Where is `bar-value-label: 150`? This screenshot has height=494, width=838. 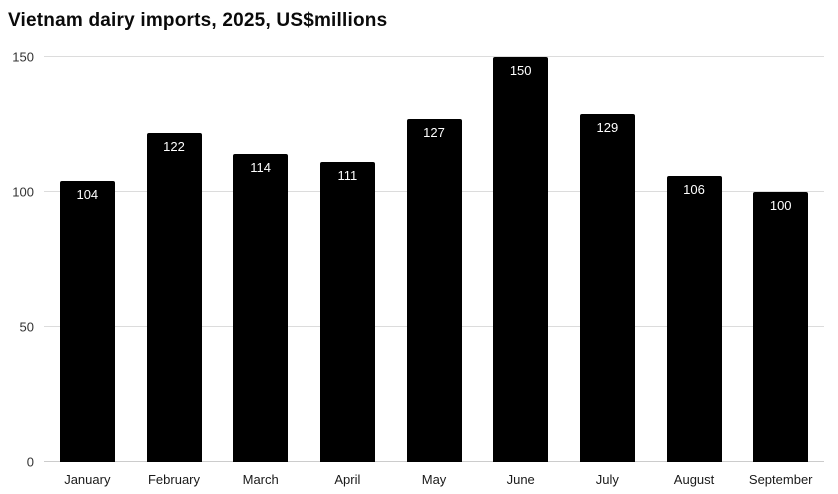 bar-value-label: 150 is located at coordinates (520, 70).